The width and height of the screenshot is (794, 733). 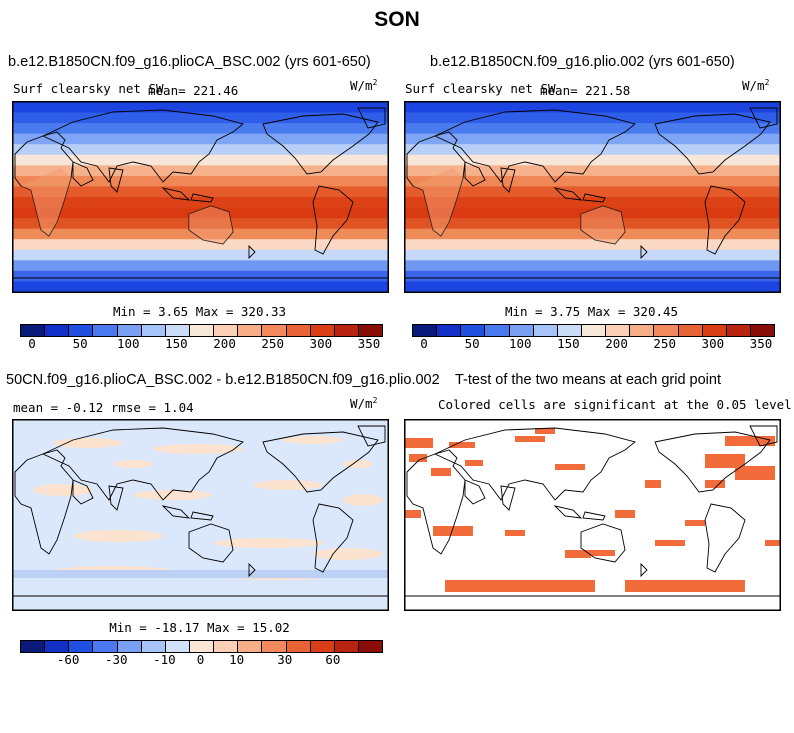 I want to click on colorbar-tick-label: 150, so click(x=568, y=343).